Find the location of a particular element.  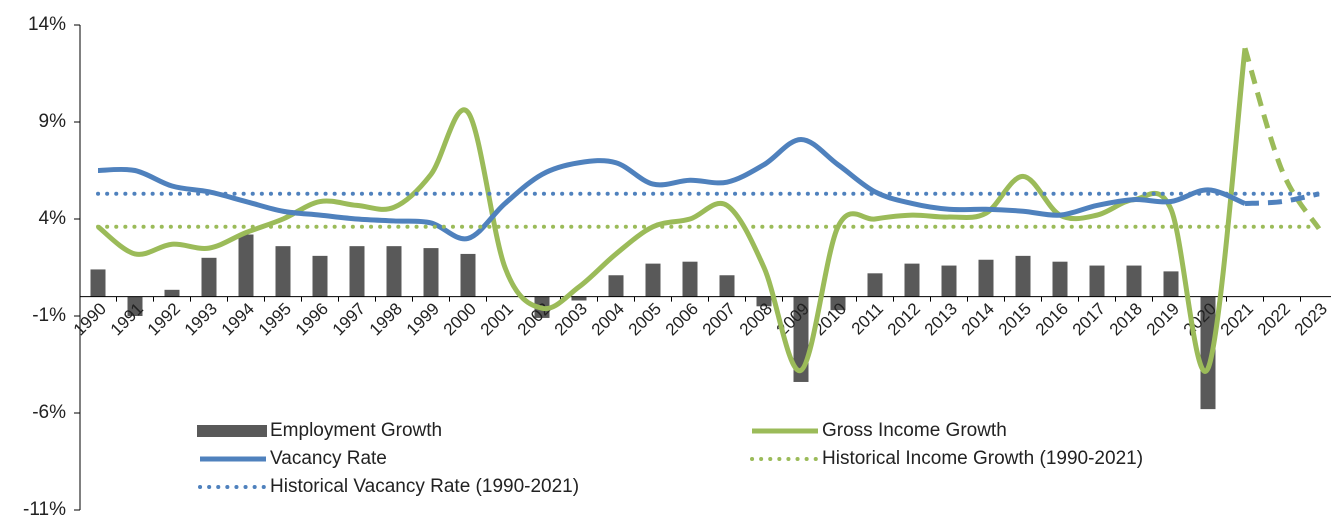

legend-label: Historical Income Growth (1990-2021) is located at coordinates (982, 458).